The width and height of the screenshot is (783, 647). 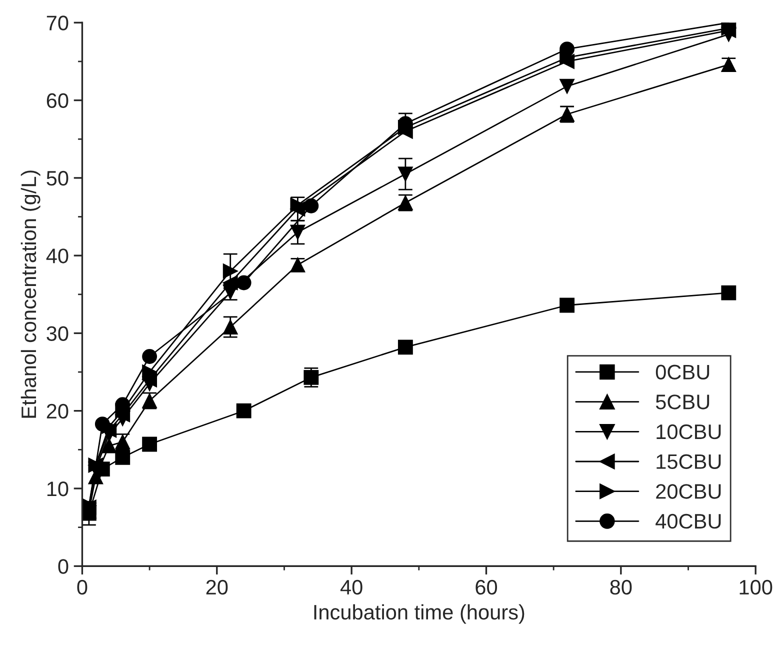 I want to click on legend-label: 15CBU, so click(x=688, y=461).